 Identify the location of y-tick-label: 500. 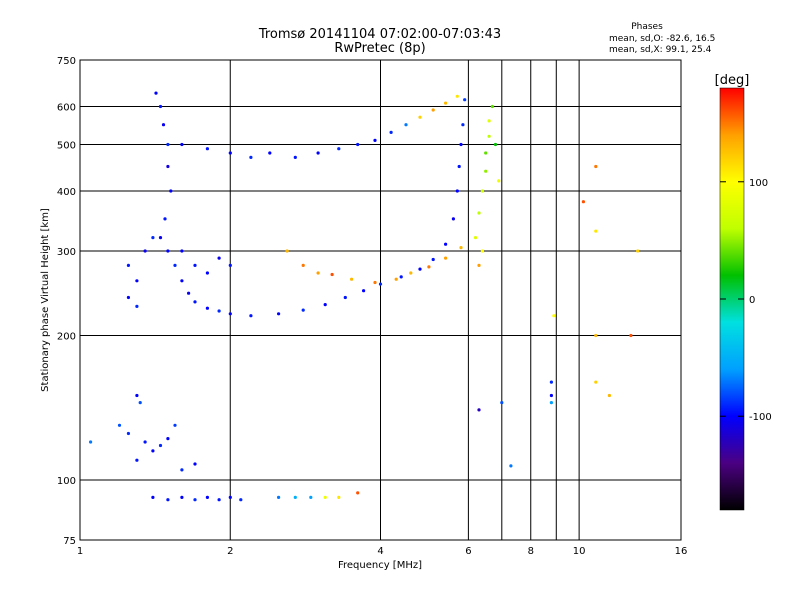
(66, 146).